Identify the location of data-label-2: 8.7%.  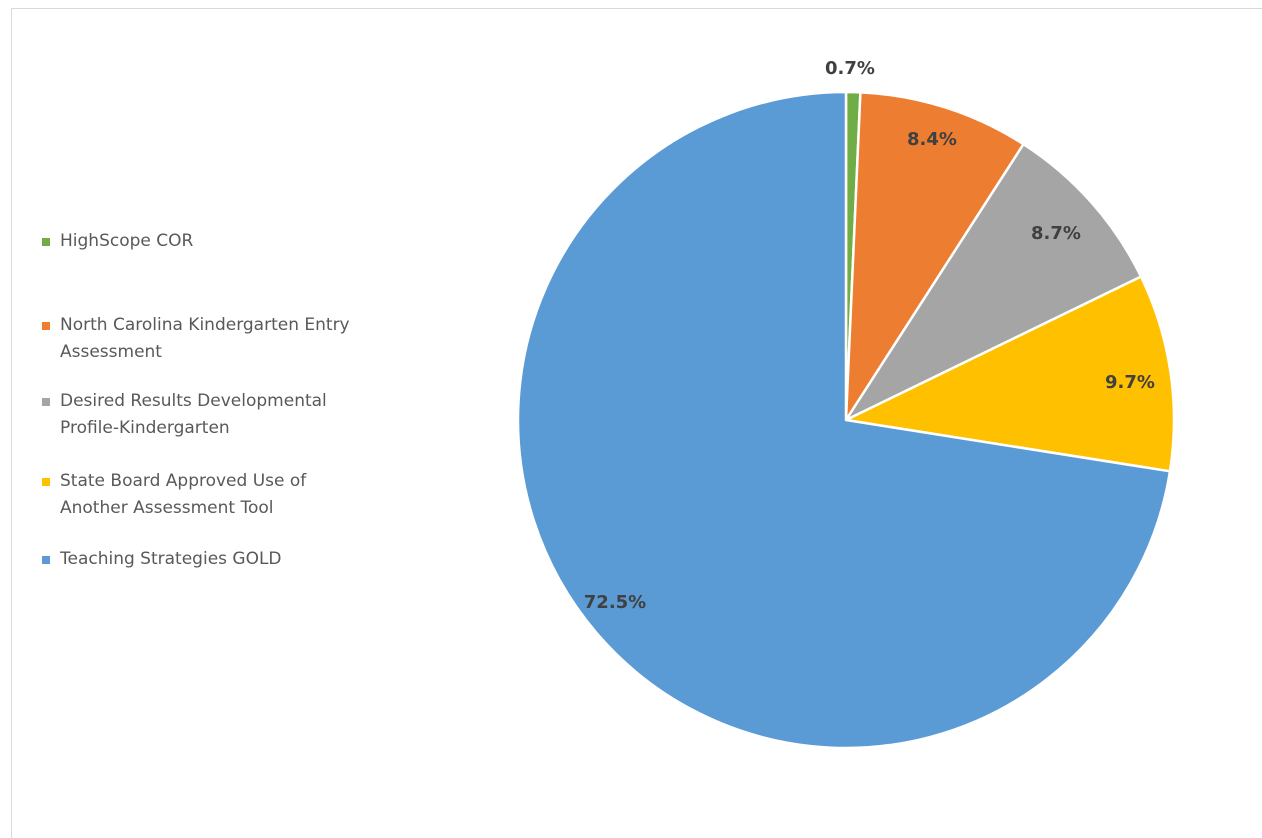
(1056, 233).